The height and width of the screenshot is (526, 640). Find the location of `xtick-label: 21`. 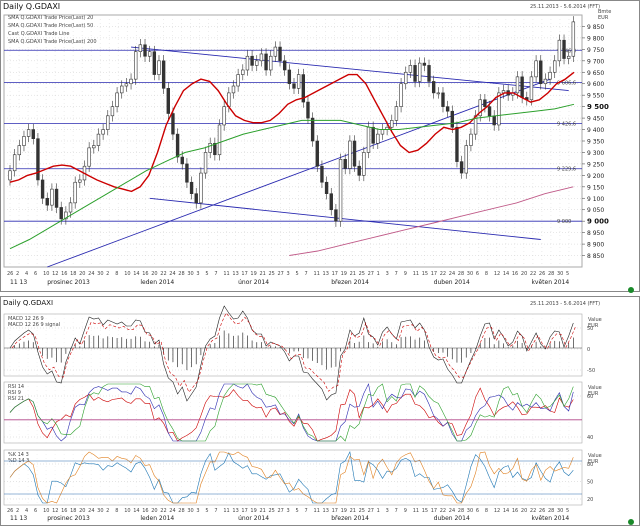

xtick-label: 21 is located at coordinates (353, 274).